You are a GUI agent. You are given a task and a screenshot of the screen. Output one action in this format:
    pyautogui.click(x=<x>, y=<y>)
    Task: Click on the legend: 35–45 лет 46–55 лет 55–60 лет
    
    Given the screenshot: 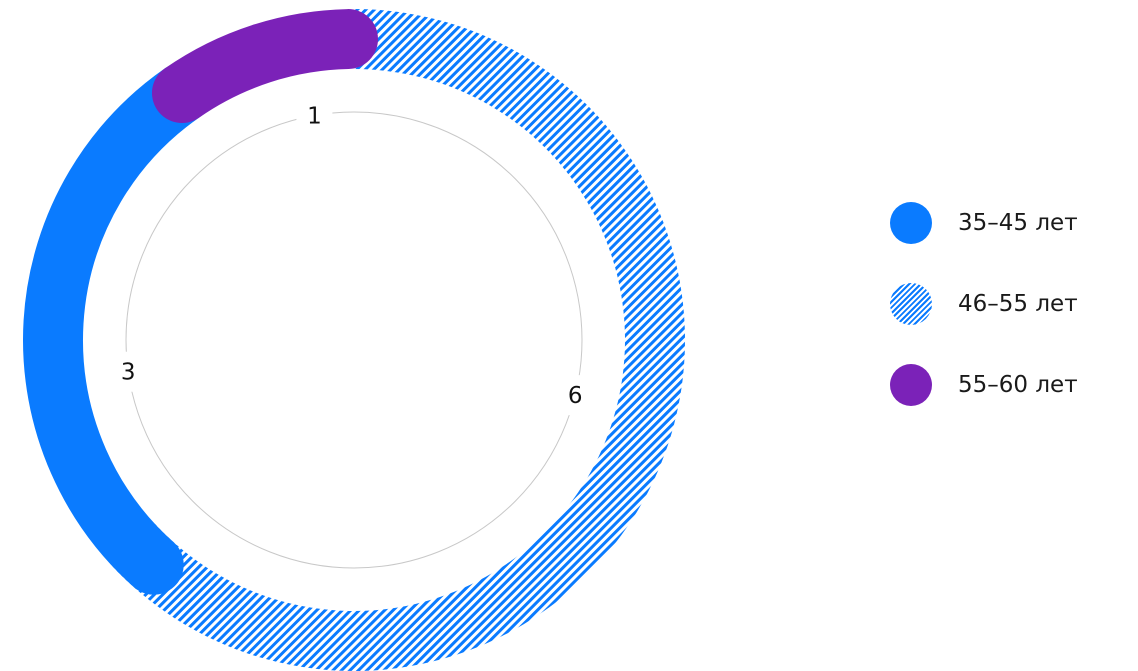 What is the action you would take?
    pyautogui.click(x=1014, y=304)
    